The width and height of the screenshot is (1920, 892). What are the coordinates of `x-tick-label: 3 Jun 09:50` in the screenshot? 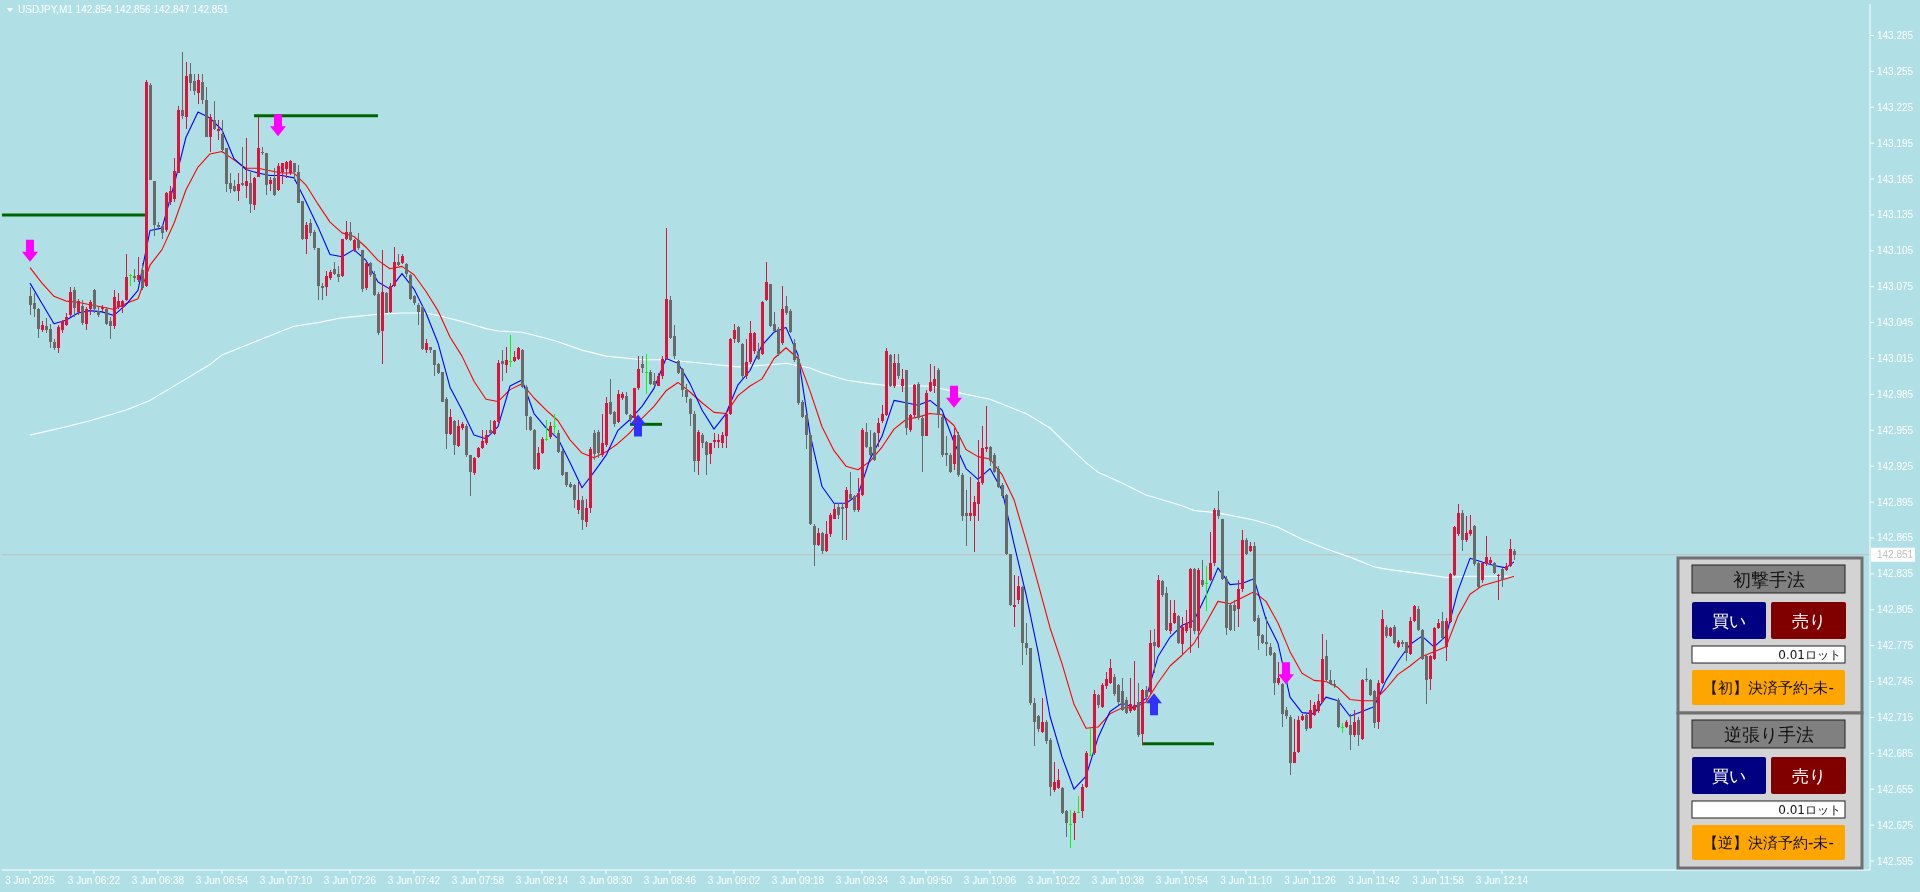 It's located at (926, 880).